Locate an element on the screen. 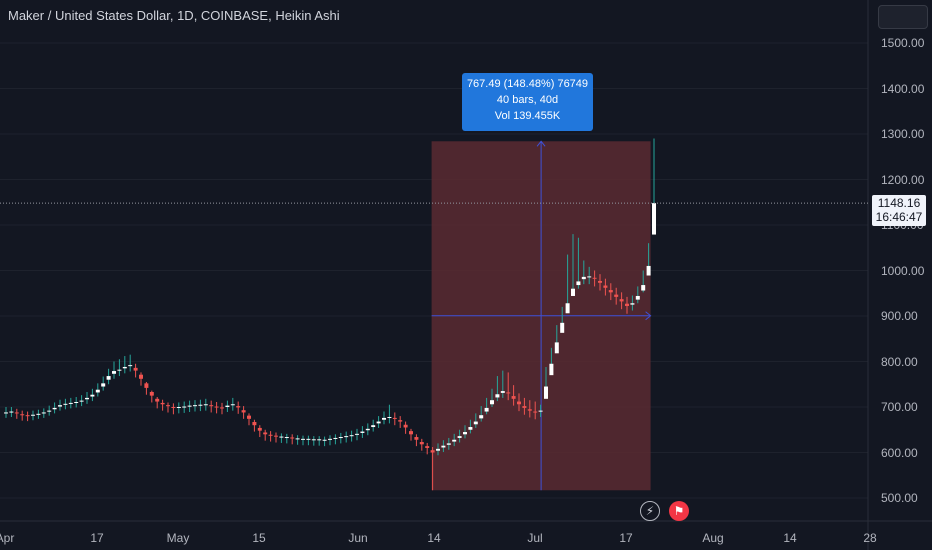 Image resolution: width=932 pixels, height=550 pixels. price-tick-label: 1200.00 is located at coordinates (903, 179).